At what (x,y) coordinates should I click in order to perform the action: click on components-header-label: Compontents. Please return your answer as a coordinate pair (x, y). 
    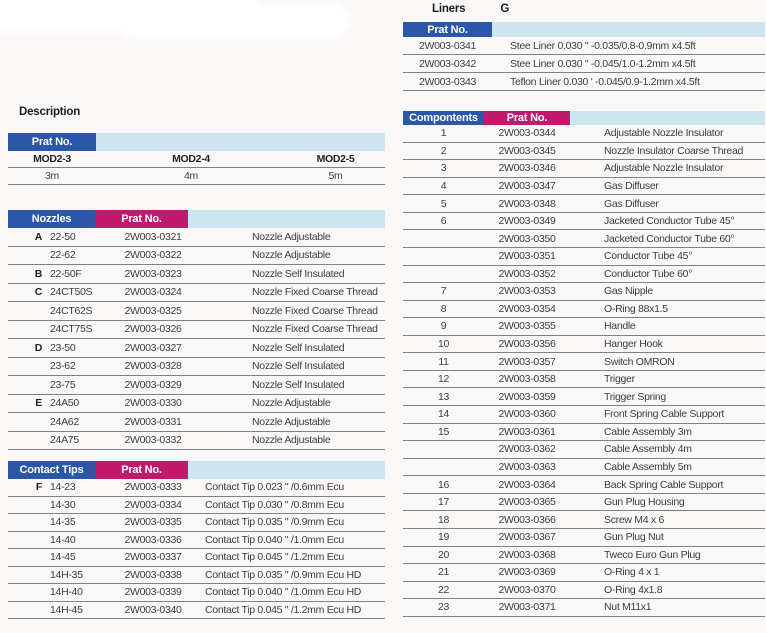
    Looking at the image, I should click on (443, 118).